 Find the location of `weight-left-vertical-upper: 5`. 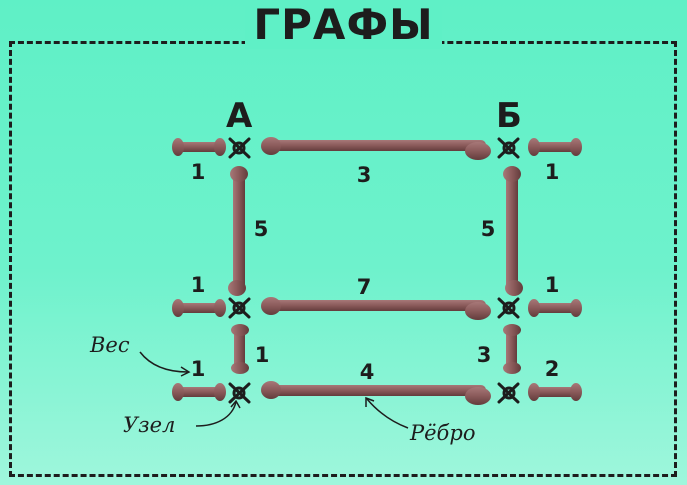

weight-left-vertical-upper: 5 is located at coordinates (261, 229).